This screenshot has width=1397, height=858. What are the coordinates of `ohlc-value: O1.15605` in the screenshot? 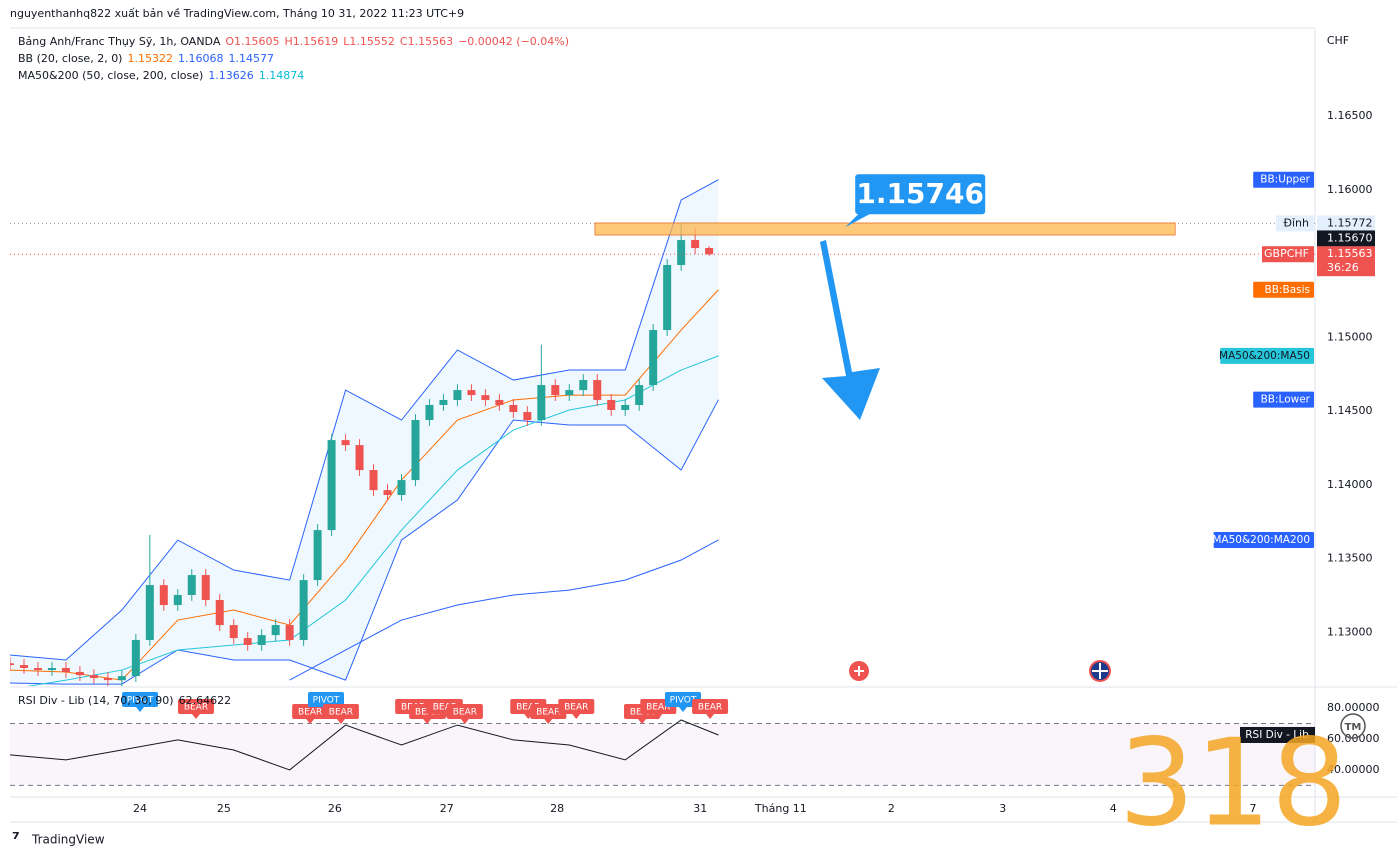 It's located at (252, 41).